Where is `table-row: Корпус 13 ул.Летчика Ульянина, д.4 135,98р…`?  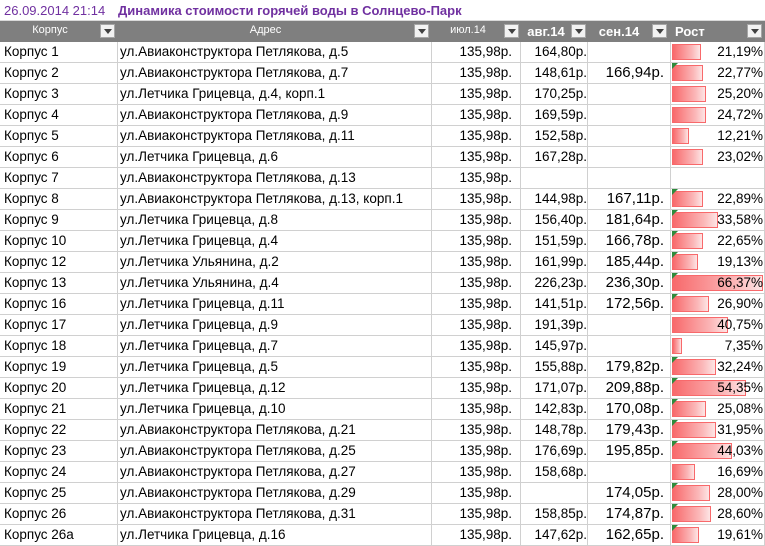 table-row: Корпус 13 ул.Летчика Ульянина, д.4 135,98р… is located at coordinates (382, 283).